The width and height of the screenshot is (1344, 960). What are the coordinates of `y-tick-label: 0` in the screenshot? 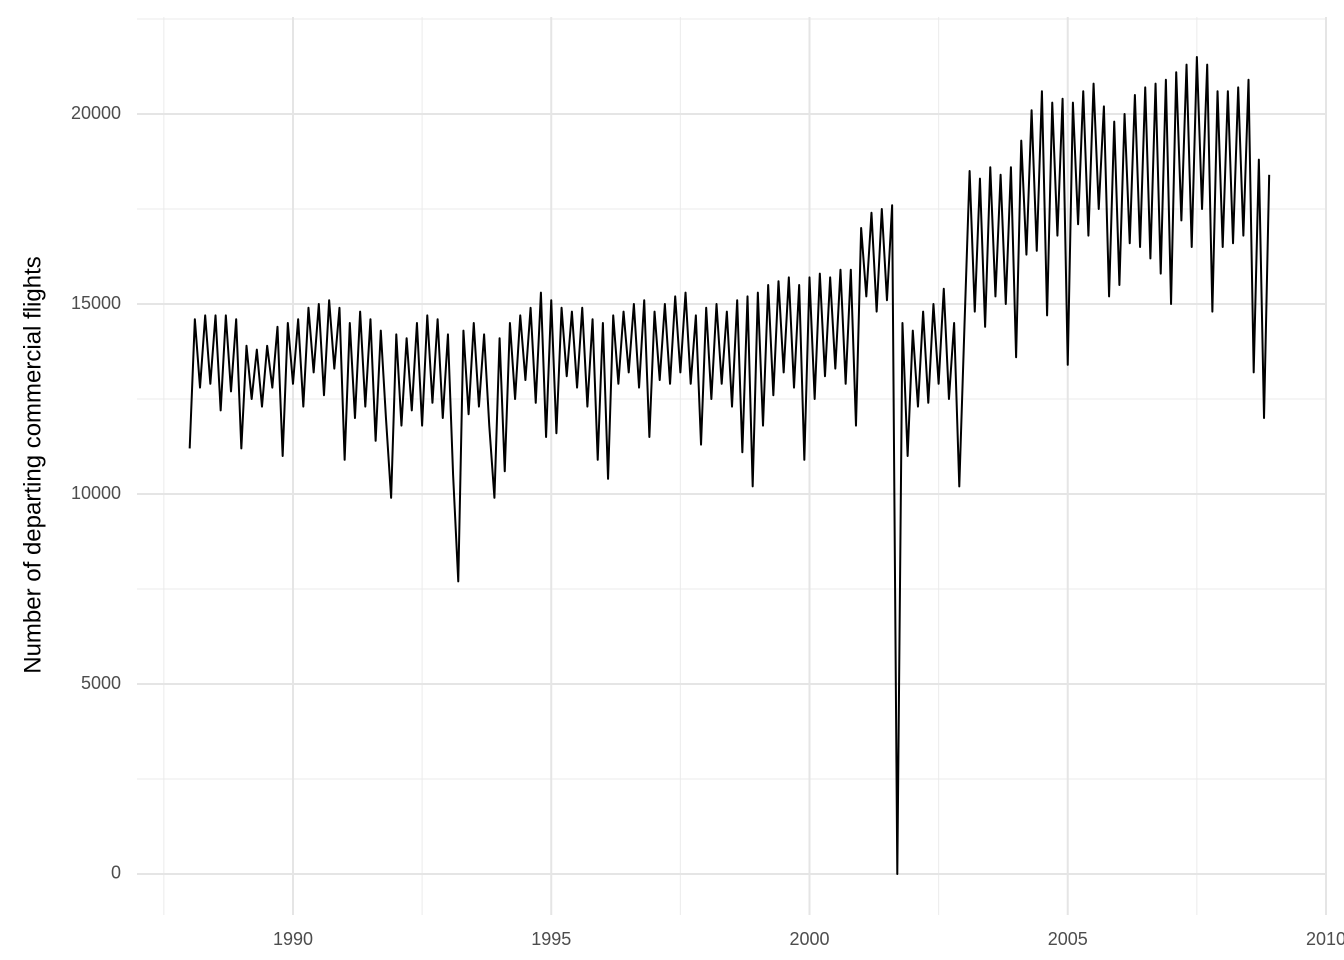 It's located at (116, 873).